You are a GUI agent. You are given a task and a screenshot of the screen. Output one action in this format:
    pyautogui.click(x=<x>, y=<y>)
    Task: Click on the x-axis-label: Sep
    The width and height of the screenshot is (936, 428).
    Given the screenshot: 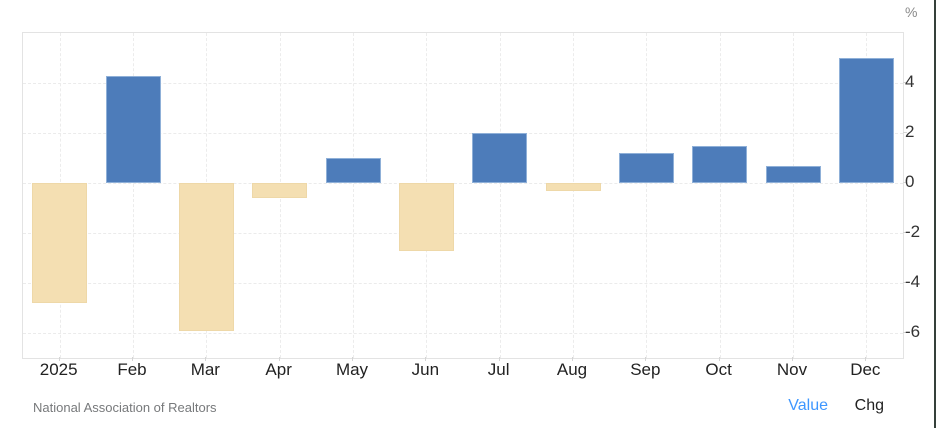 What is the action you would take?
    pyautogui.click(x=645, y=369)
    